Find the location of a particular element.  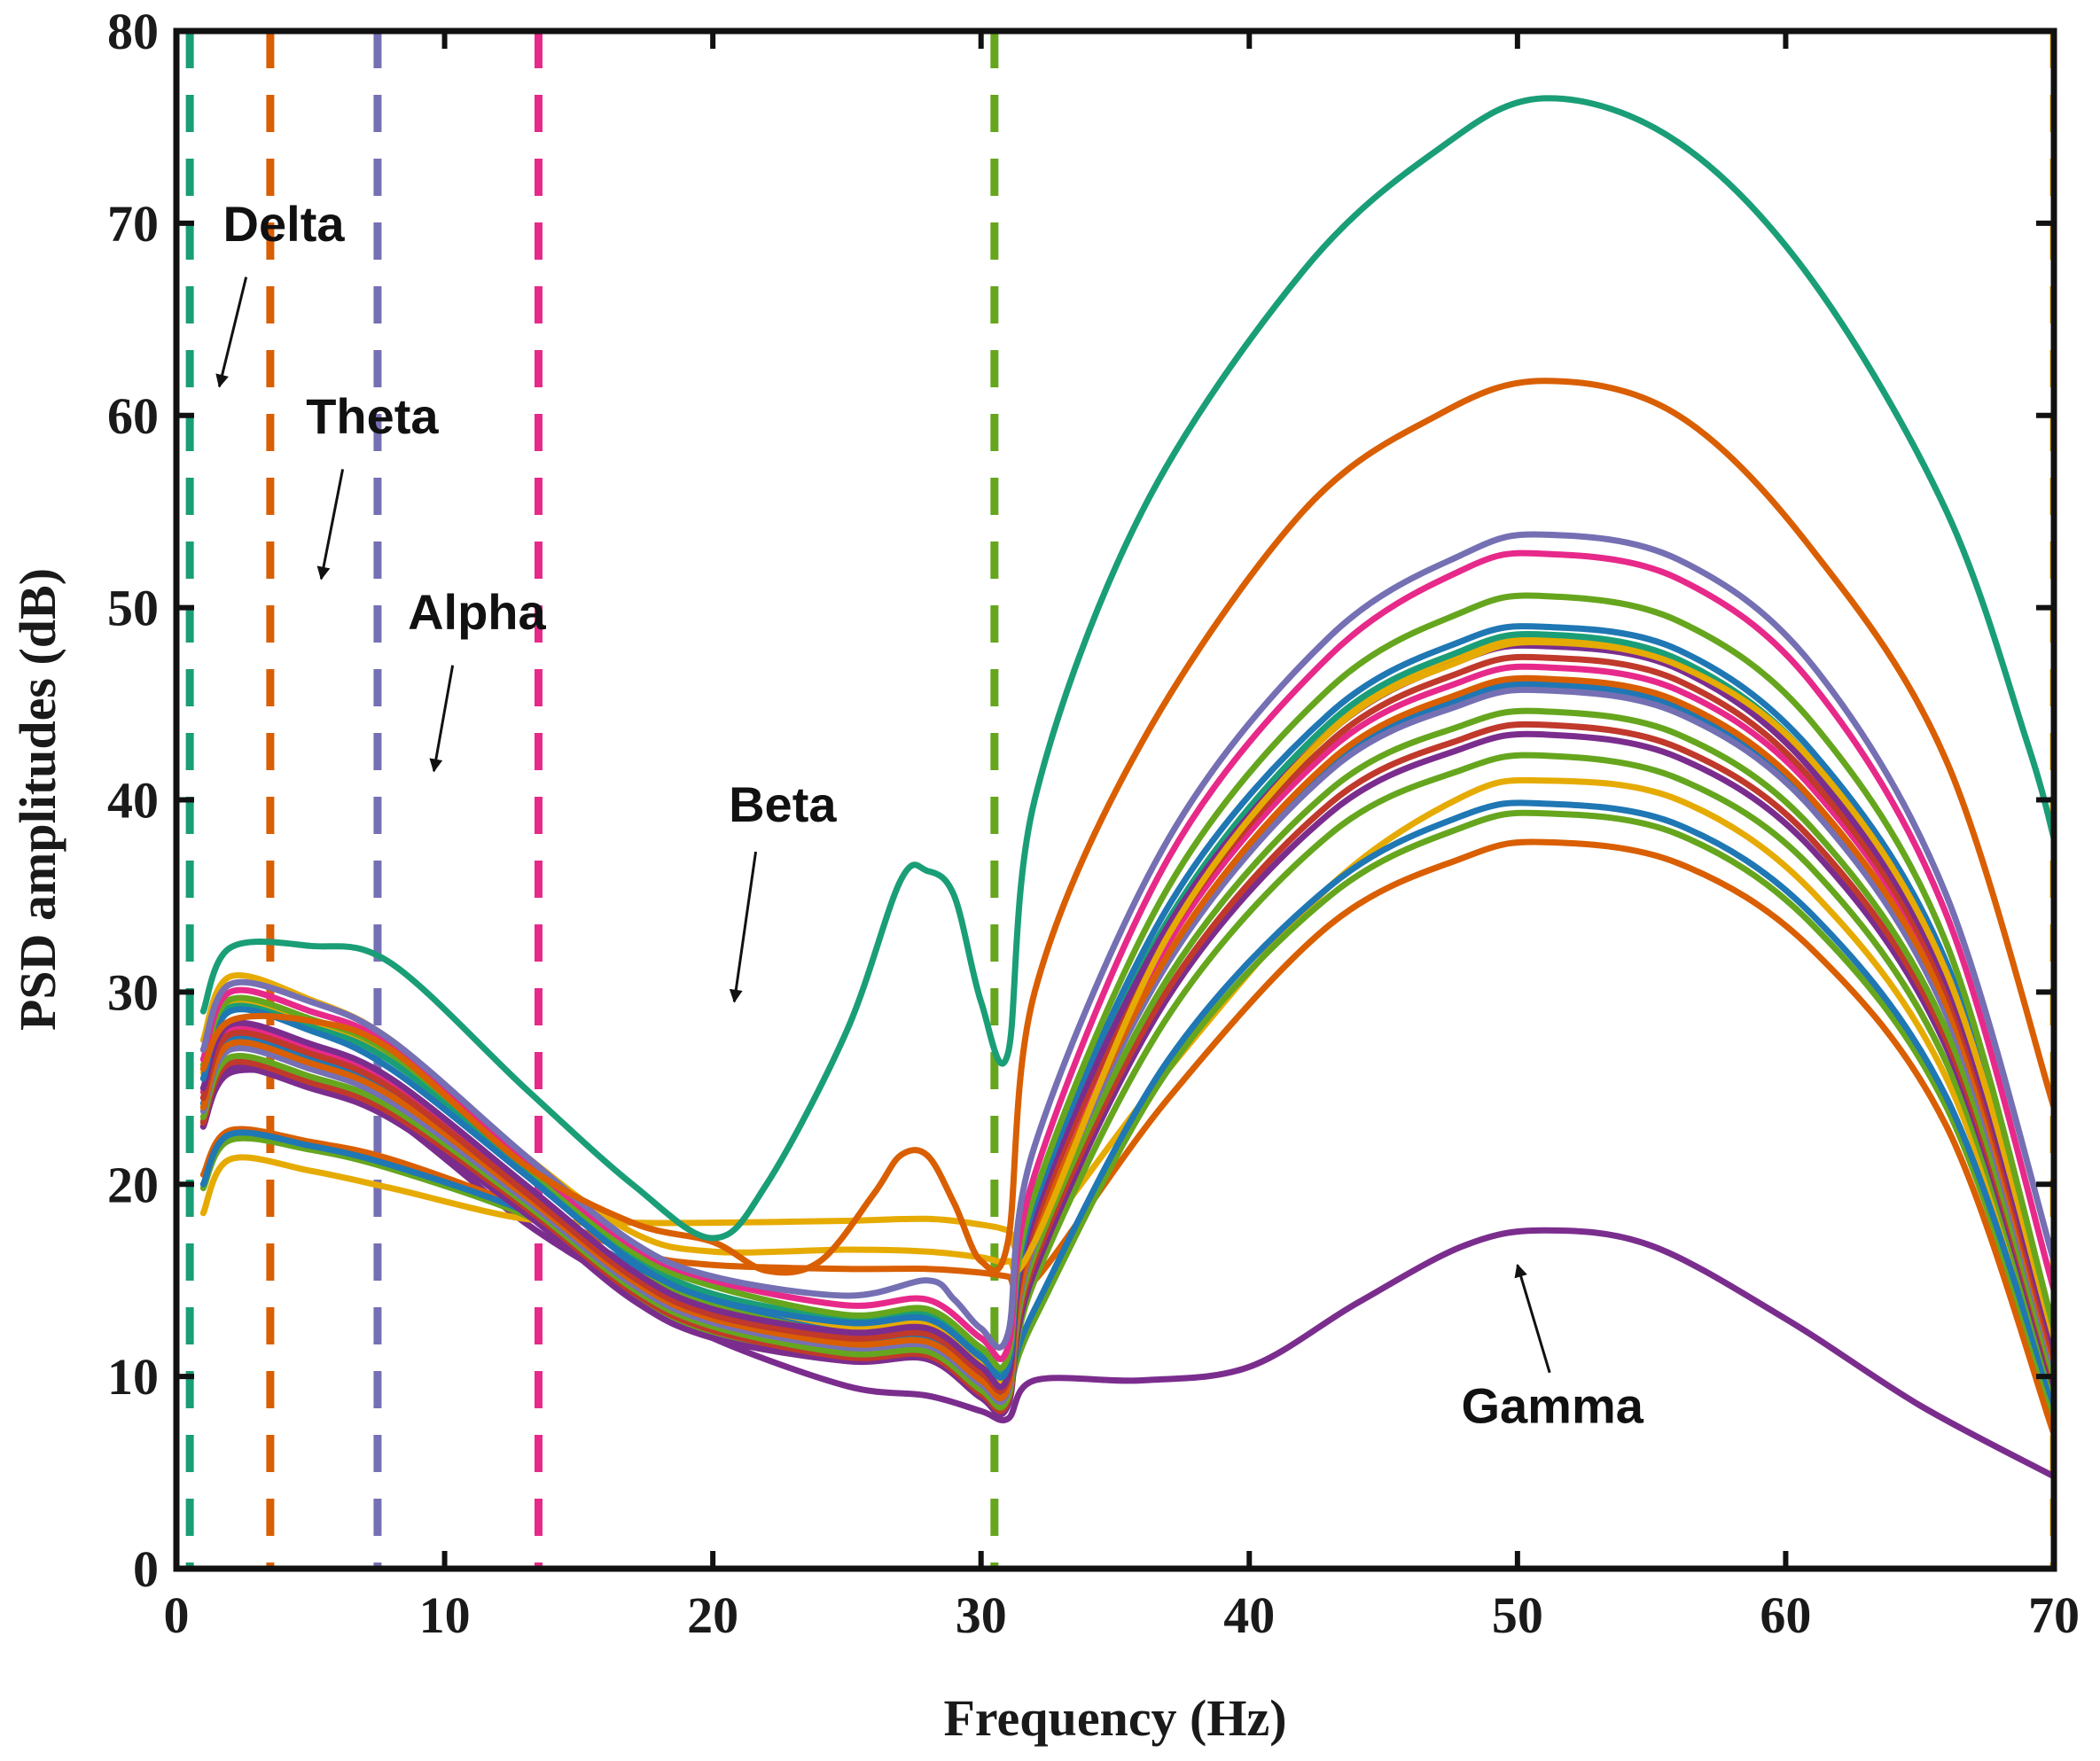

x-tick-label: 50 is located at coordinates (1517, 1615).